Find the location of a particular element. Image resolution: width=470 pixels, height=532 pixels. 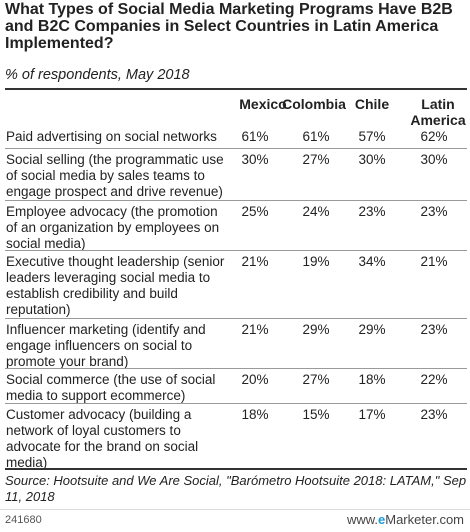

brand-name: Marketer is located at coordinates (410, 519).